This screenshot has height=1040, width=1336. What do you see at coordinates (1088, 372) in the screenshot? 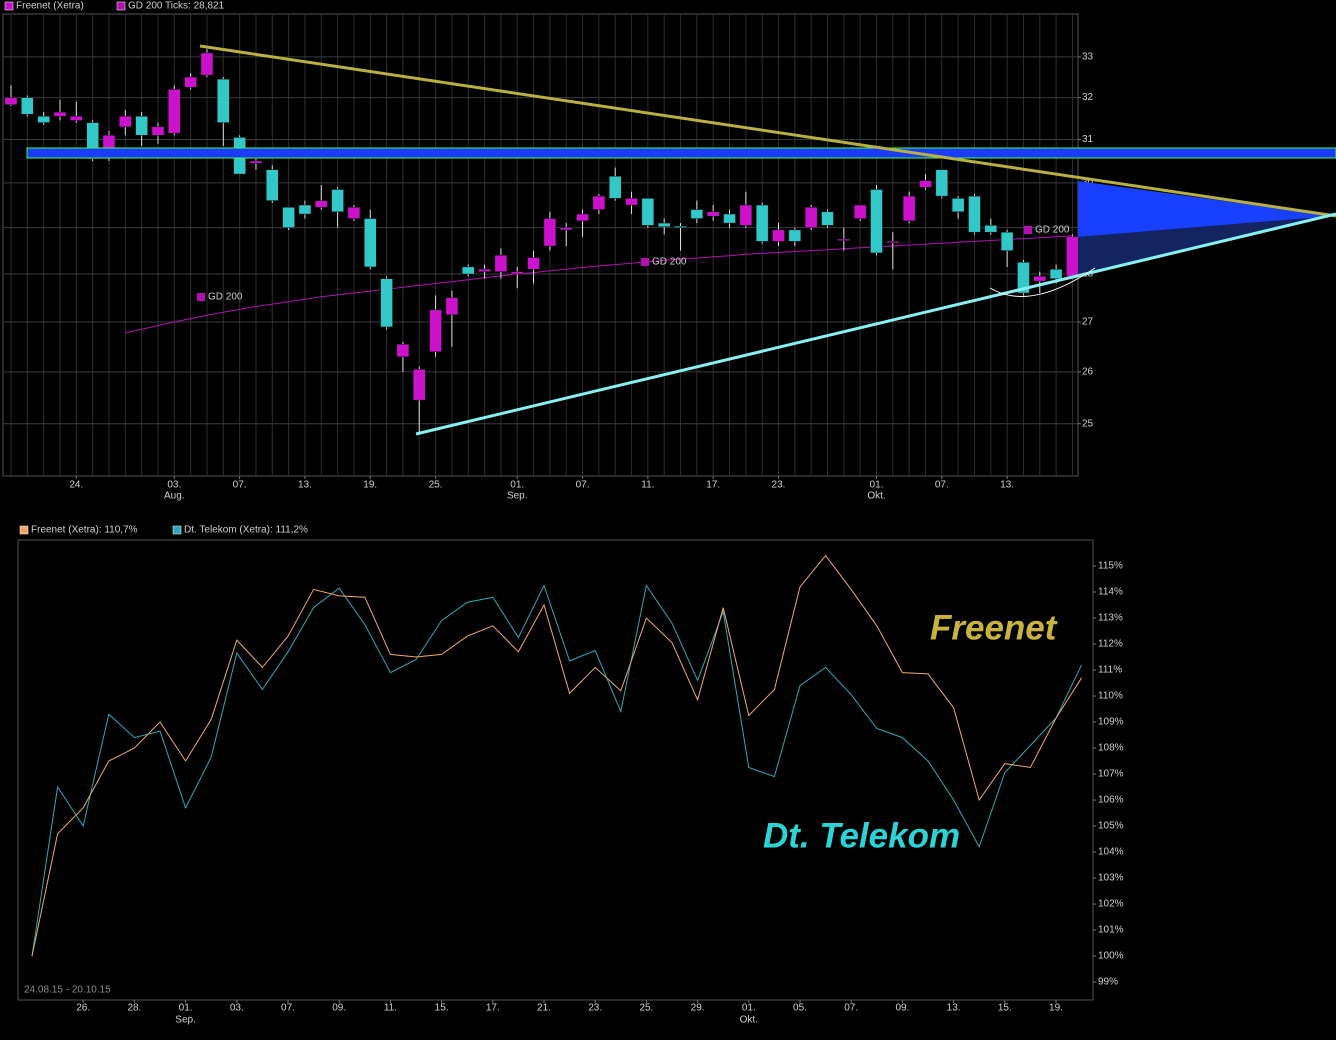
I see `y-tick-label: 26` at bounding box center [1088, 372].